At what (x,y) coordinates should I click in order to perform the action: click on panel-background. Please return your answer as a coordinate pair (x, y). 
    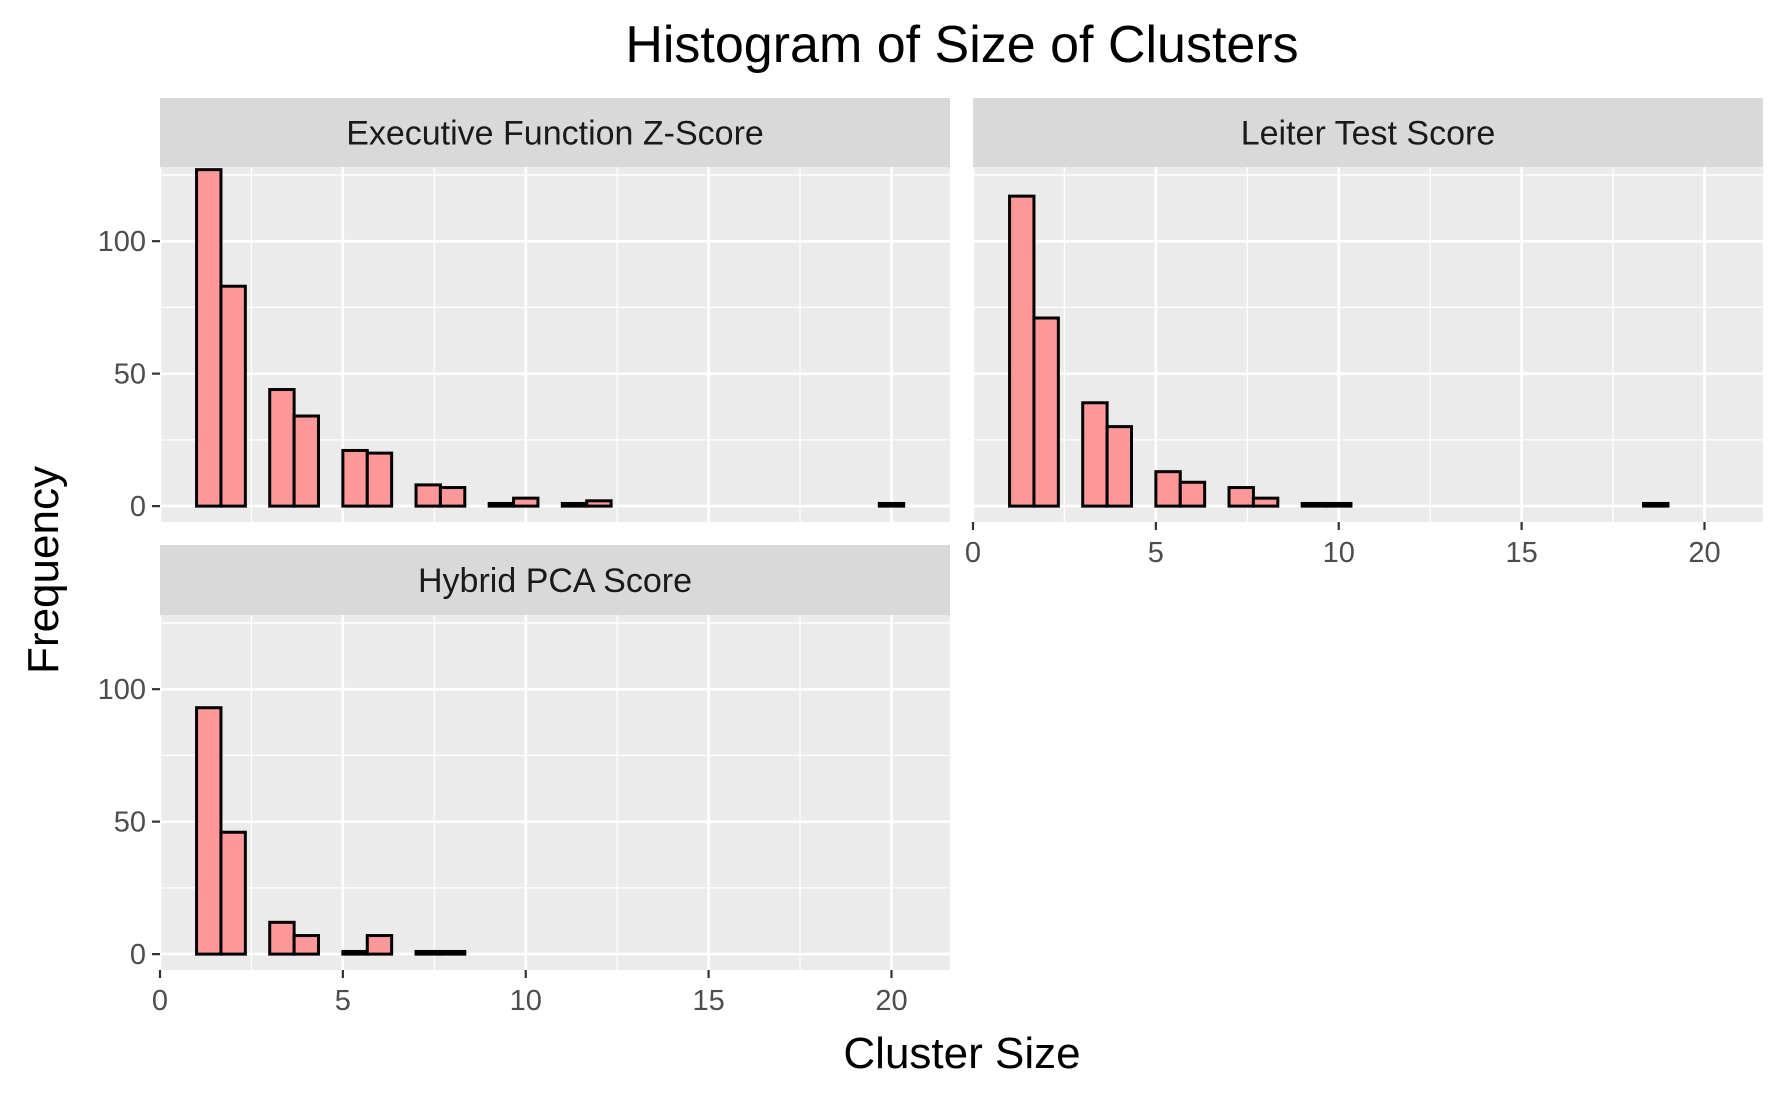
    Looking at the image, I should click on (555, 792).